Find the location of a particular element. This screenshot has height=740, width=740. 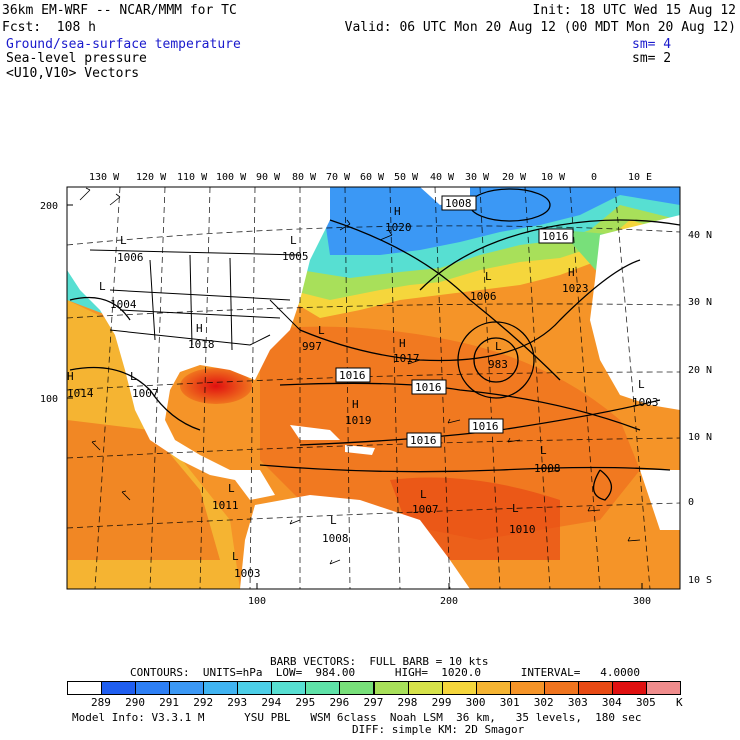

colorbar-unit: K is located at coordinates (679, 702).